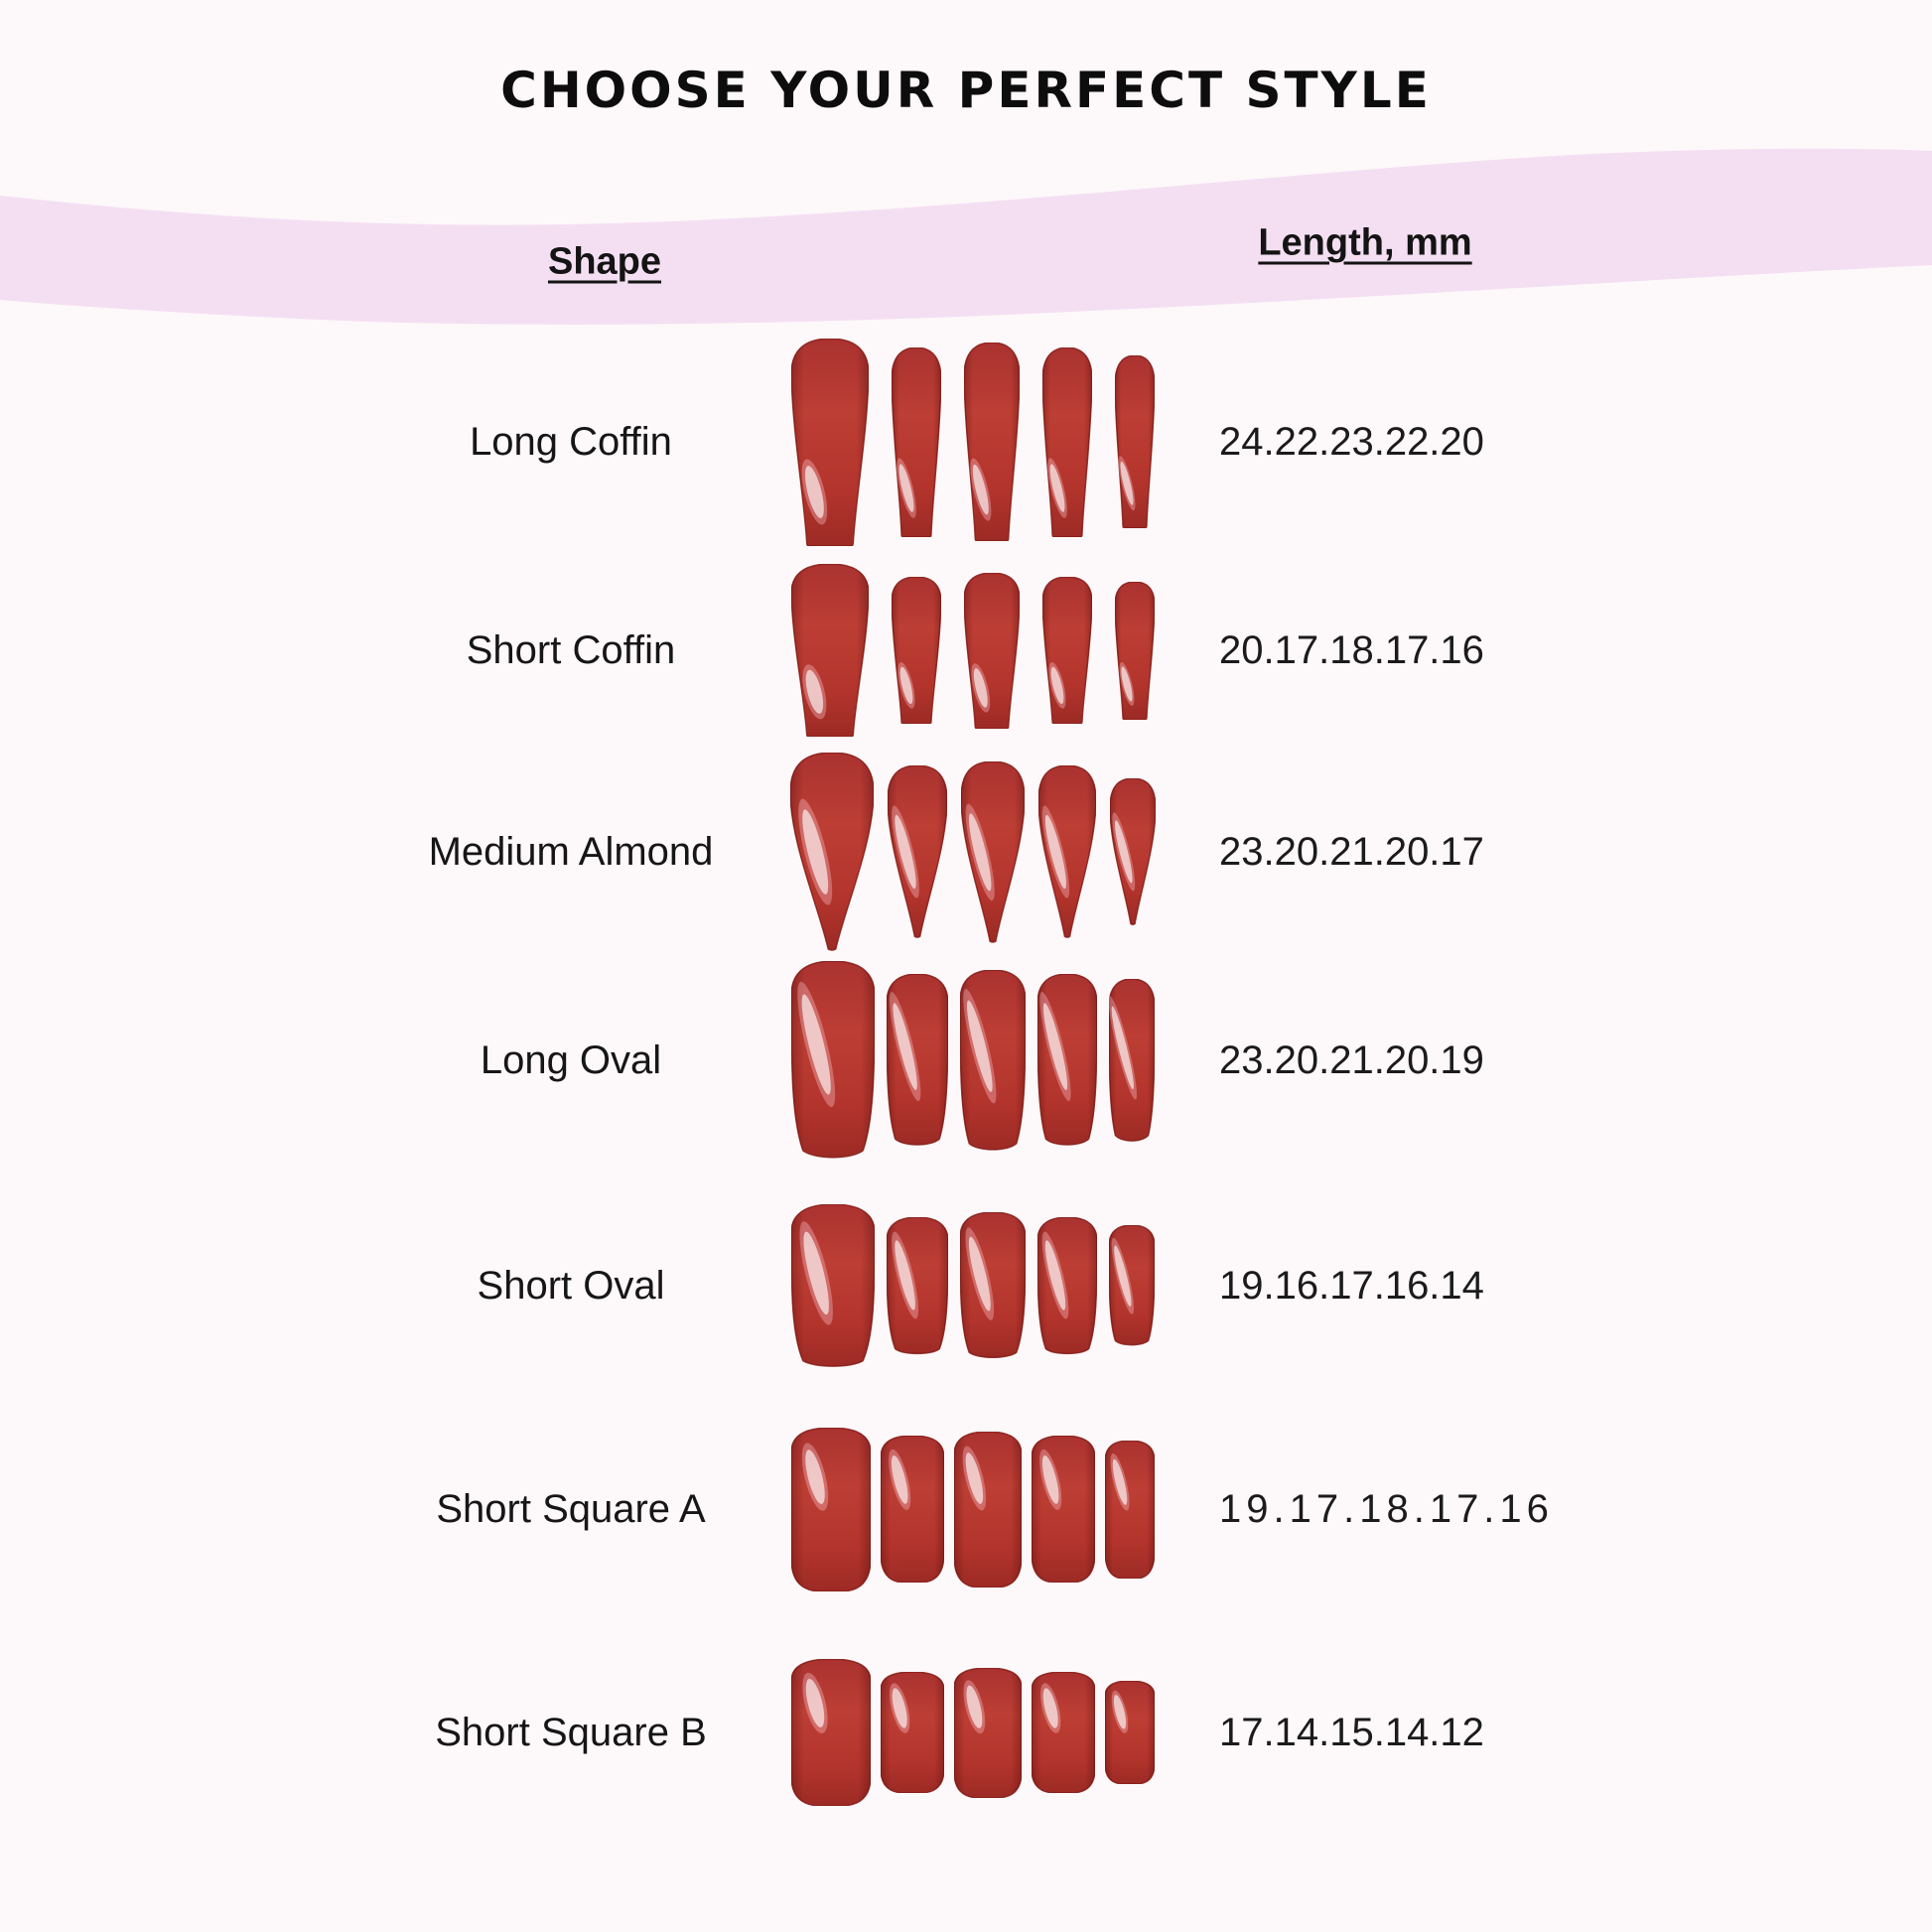  I want to click on wave-band, so click(966, 236).